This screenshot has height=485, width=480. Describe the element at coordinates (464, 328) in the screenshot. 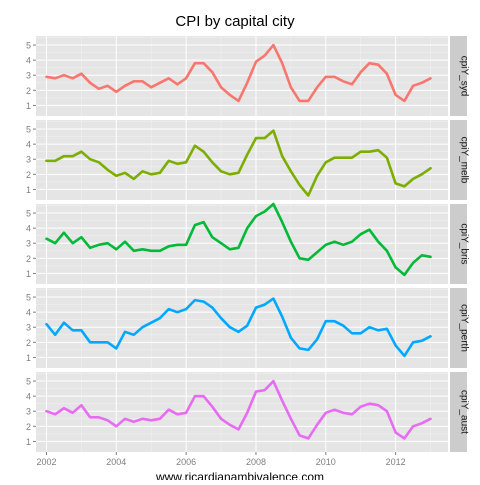

I see `facet-strip-label: cpiY_perth` at that location.